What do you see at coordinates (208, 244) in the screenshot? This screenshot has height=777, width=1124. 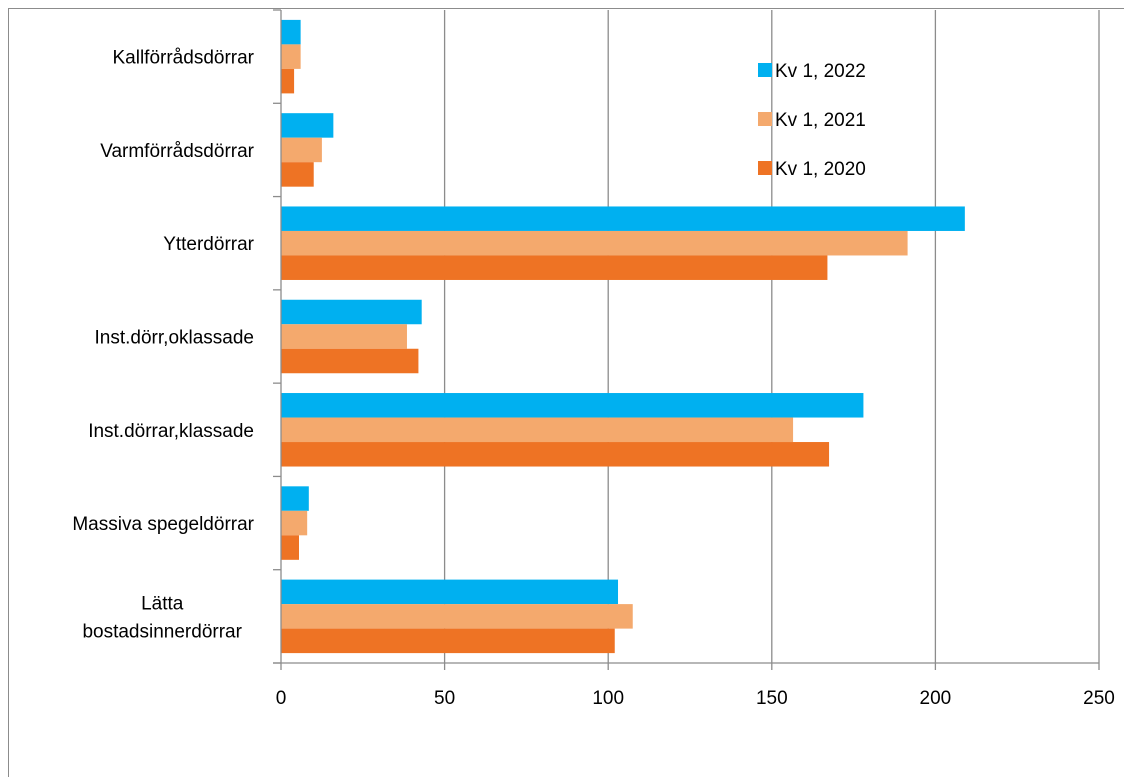 I see `category-label-3: Ytterdörrar` at bounding box center [208, 244].